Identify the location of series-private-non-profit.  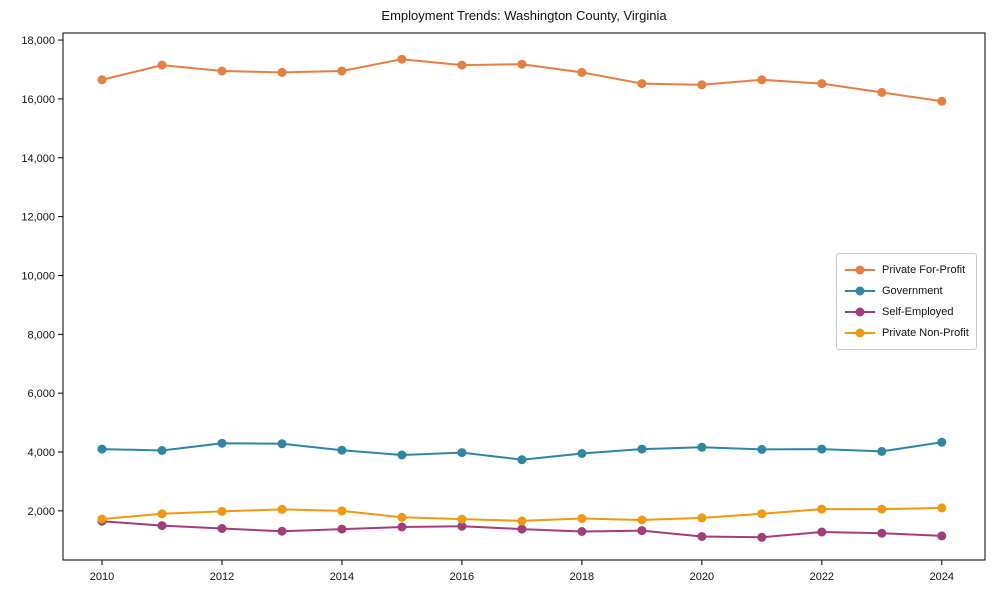
(522, 514).